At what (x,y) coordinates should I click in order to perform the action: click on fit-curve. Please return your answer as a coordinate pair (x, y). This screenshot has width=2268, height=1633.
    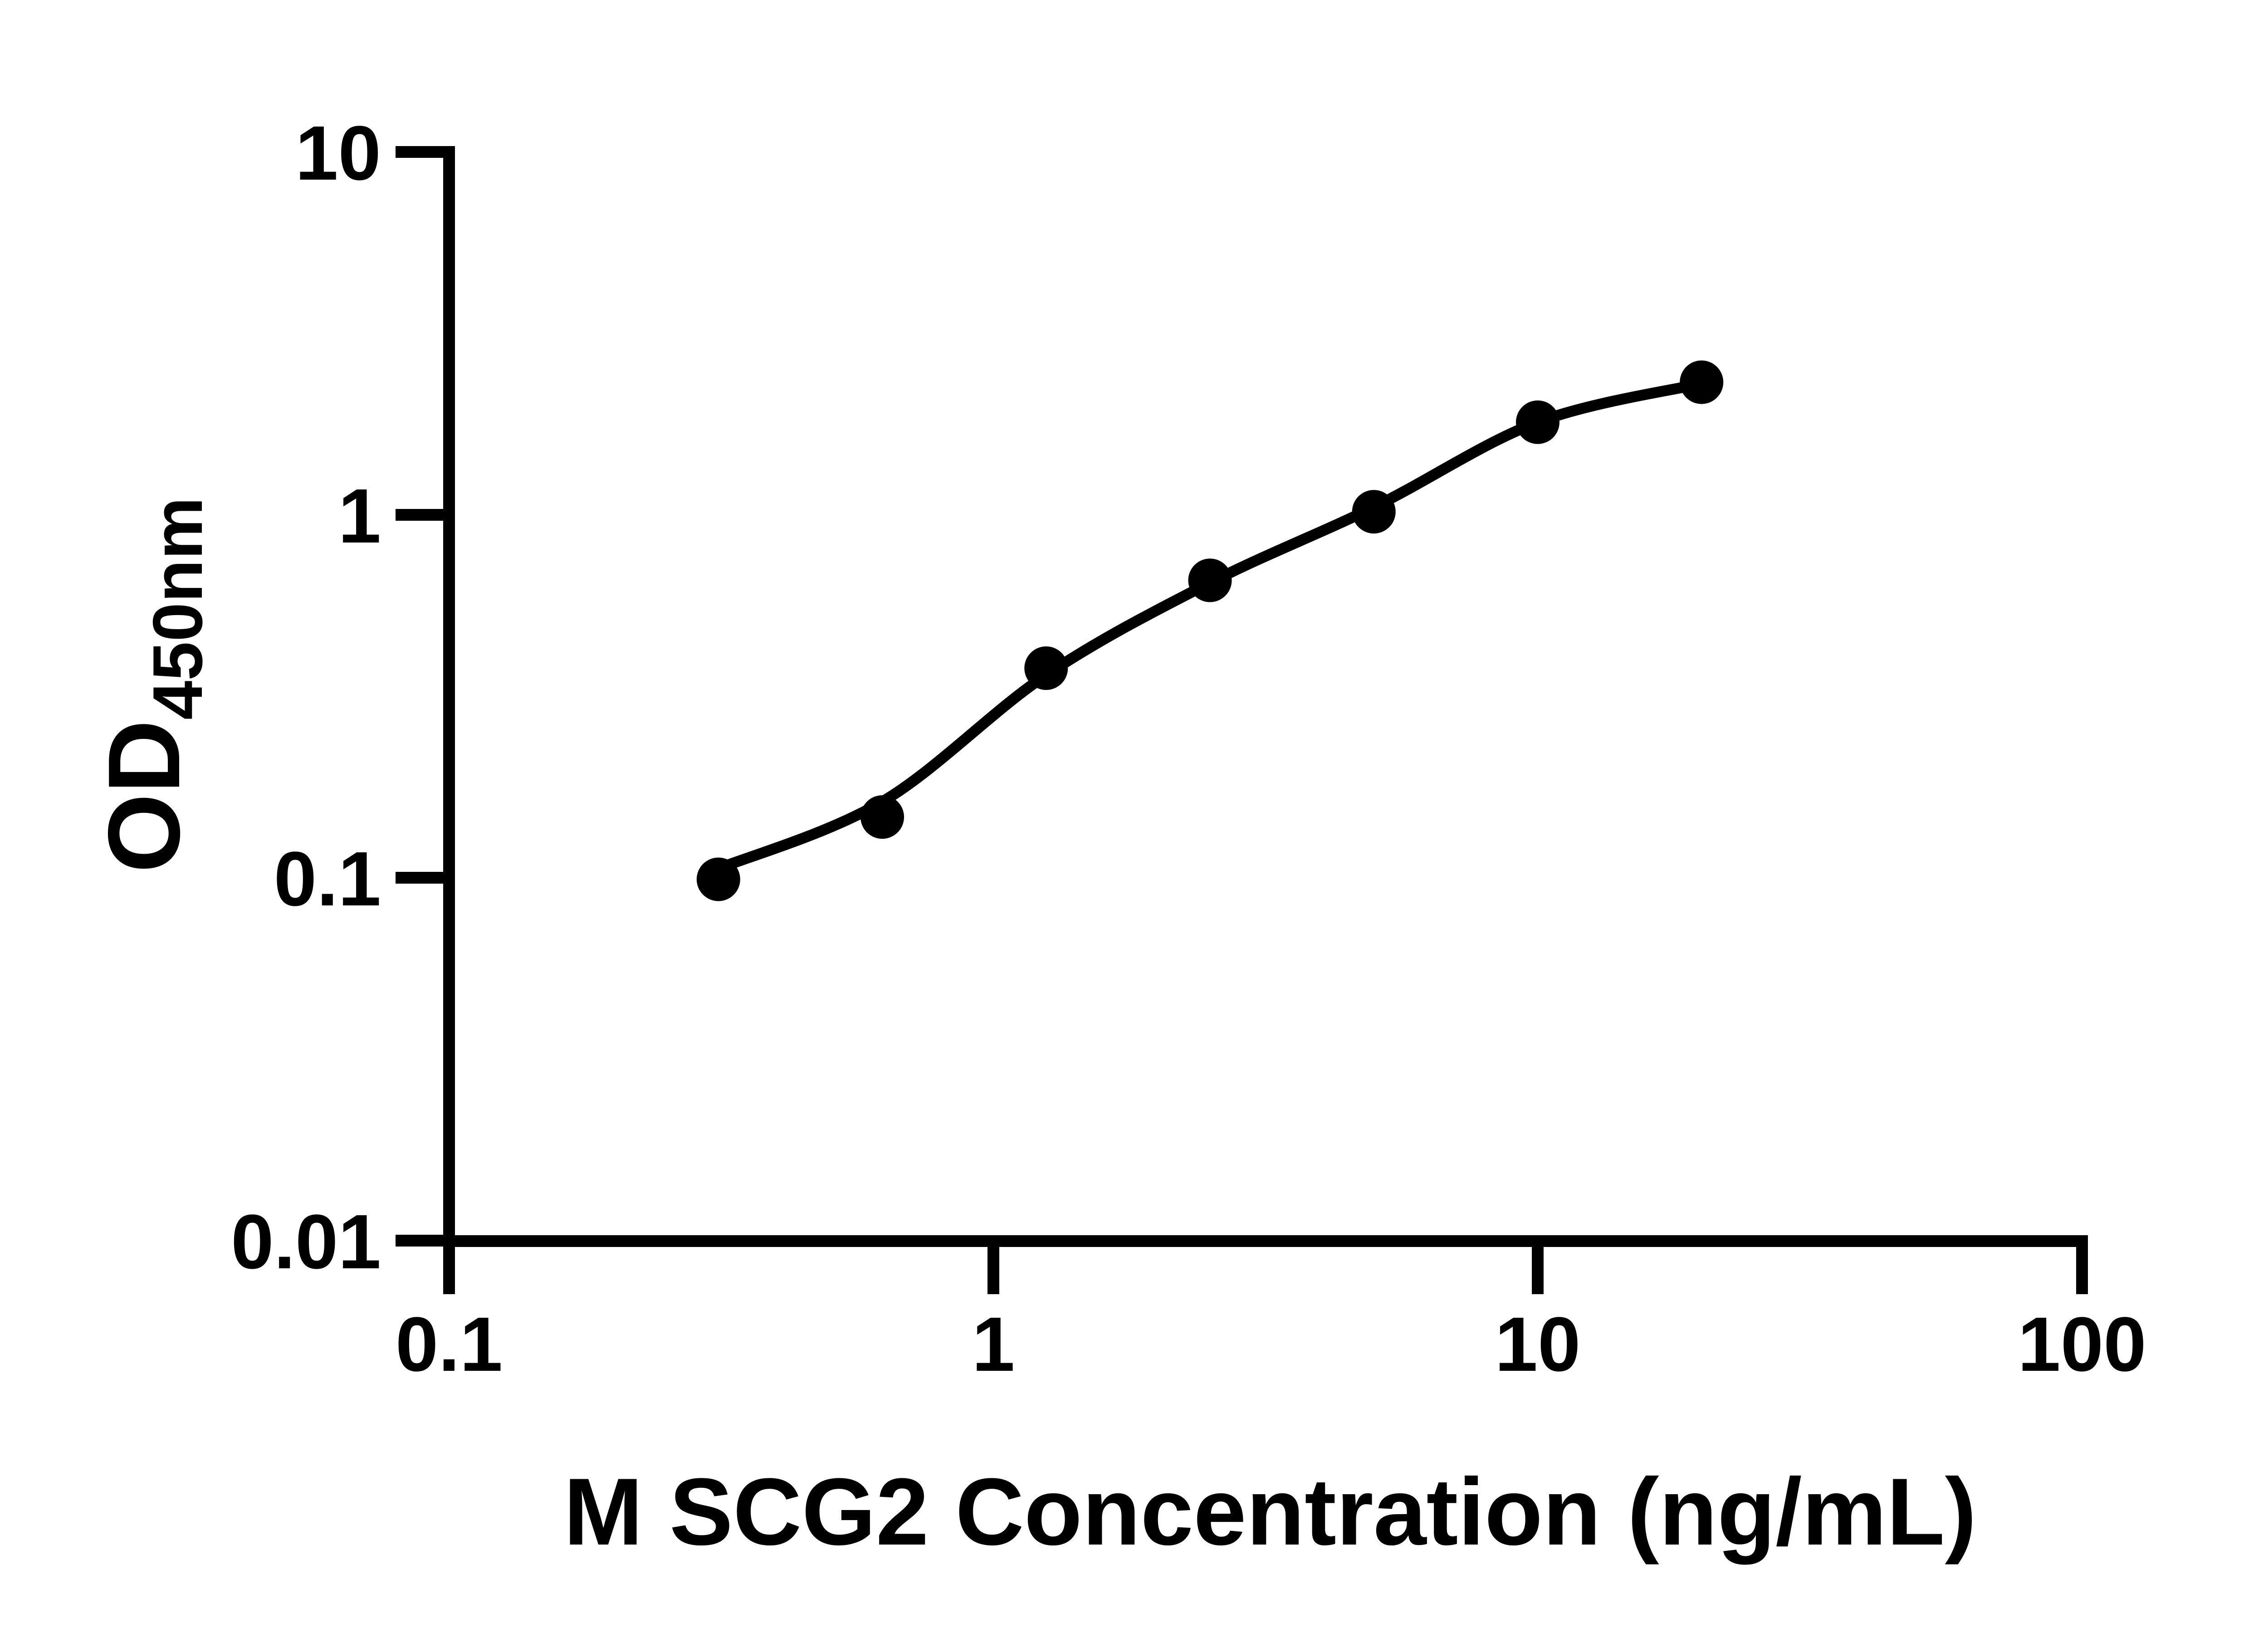
    Looking at the image, I should click on (1210, 626).